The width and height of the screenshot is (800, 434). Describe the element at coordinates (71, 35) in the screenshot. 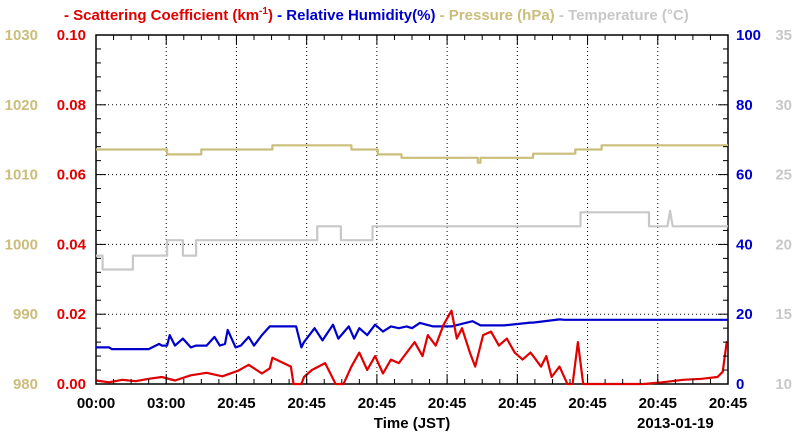

I see `scattering-tick-label: 0.10` at that location.